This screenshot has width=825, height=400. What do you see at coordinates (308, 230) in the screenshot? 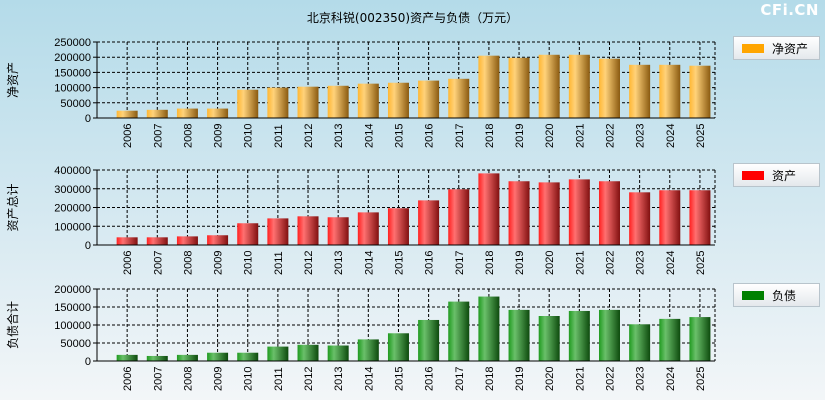
I see `bar-2012` at bounding box center [308, 230].